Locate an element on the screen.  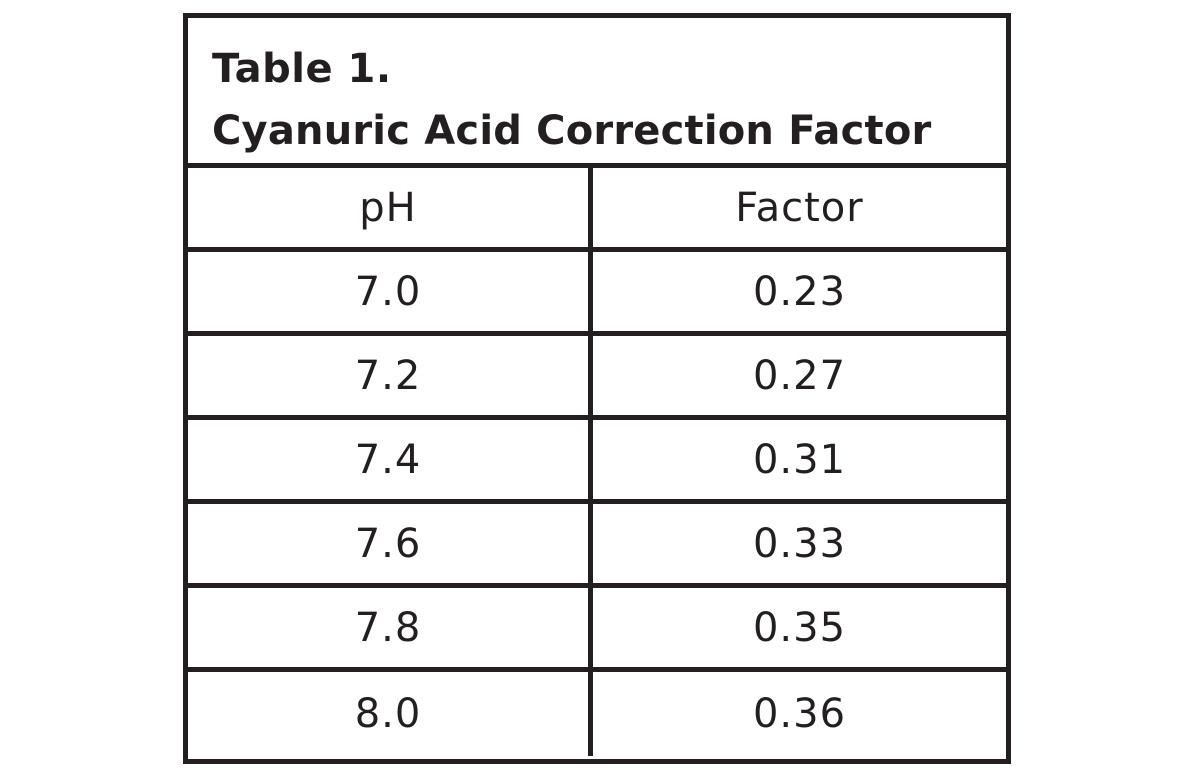
ph-cell: 8.0 is located at coordinates (390, 714).